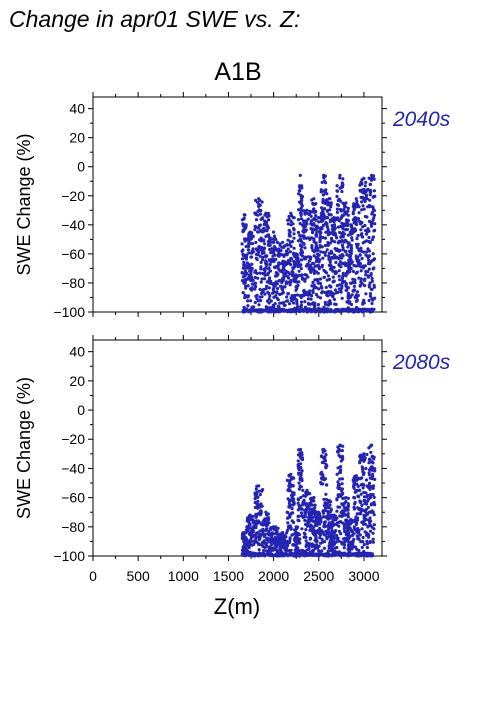 This screenshot has height=709, width=501. Describe the element at coordinates (73, 439) in the screenshot. I see `y-tick-label: −20` at that location.